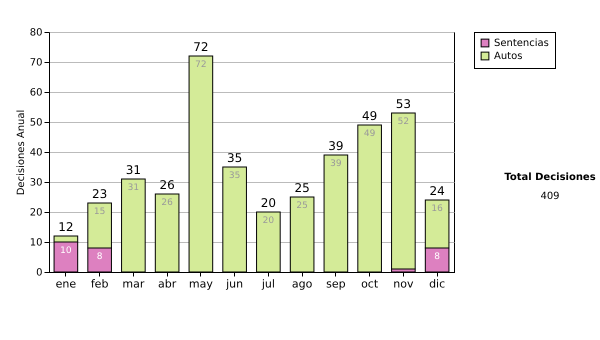 The image size is (600, 340). I want to click on legend-label: Autos, so click(508, 56).